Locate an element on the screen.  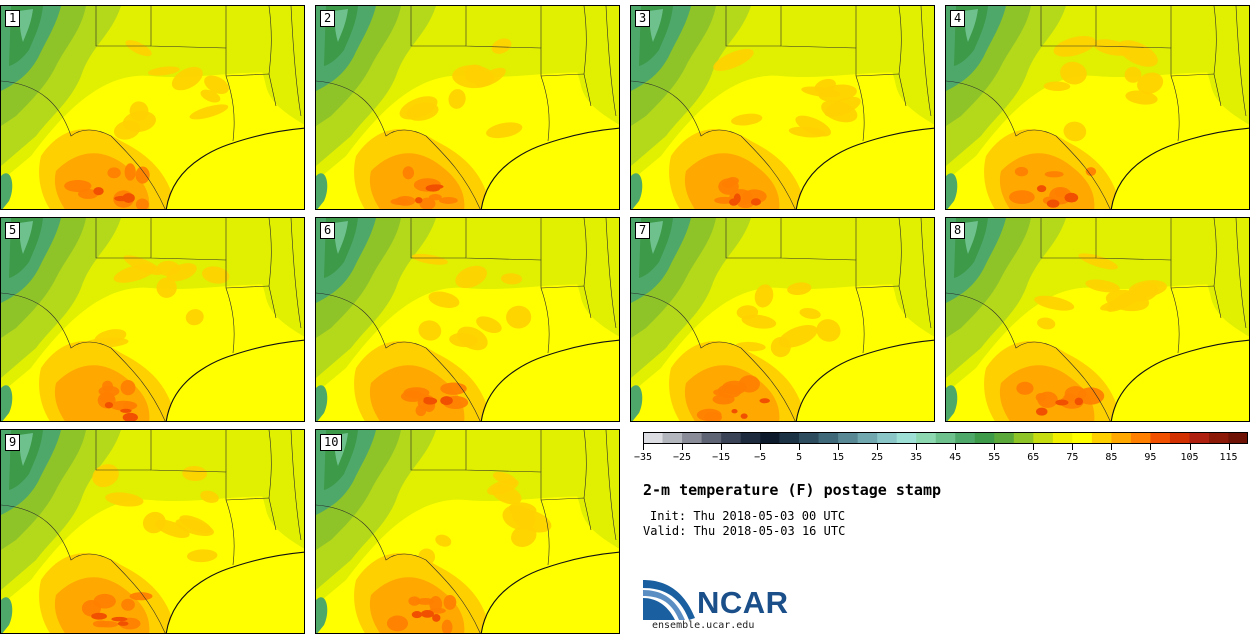
colorbar-tick-label: 75 is located at coordinates (1072, 457).